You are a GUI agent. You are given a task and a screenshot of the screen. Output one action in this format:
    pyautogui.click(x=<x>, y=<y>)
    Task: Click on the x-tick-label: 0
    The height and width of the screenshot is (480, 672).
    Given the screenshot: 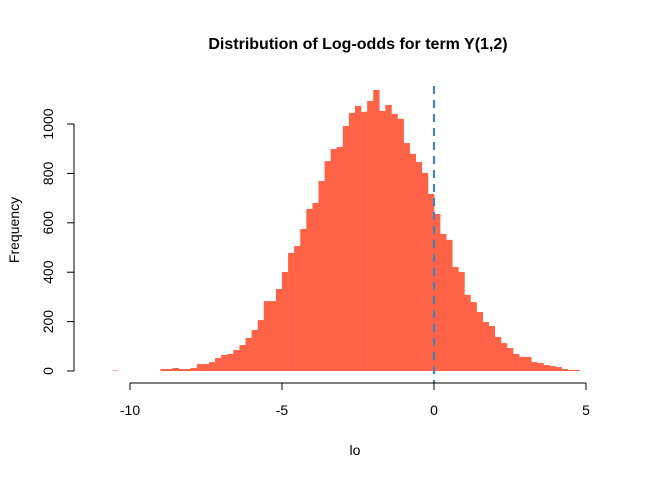 What is the action you would take?
    pyautogui.click(x=434, y=410)
    